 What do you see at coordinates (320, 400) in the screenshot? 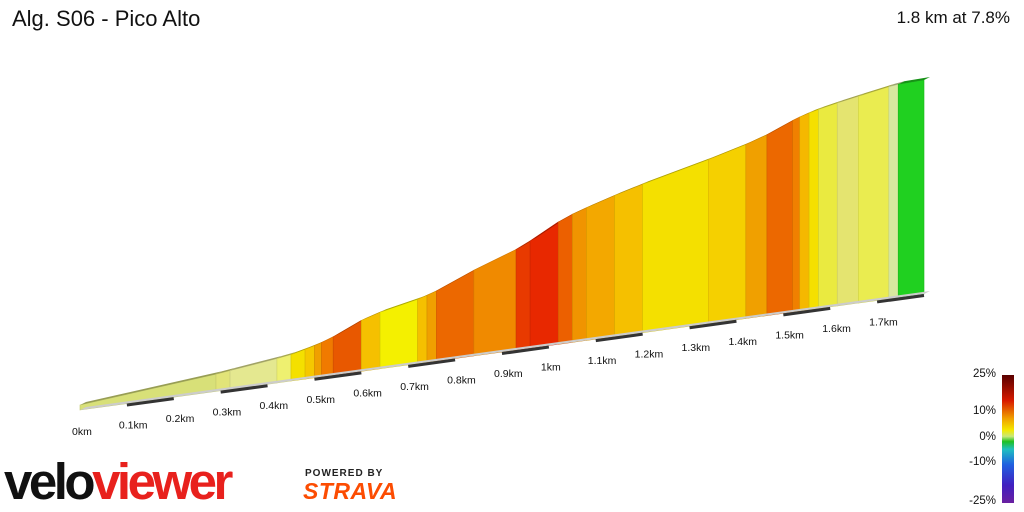
I see `tick-label: 0.5km` at bounding box center [320, 400].